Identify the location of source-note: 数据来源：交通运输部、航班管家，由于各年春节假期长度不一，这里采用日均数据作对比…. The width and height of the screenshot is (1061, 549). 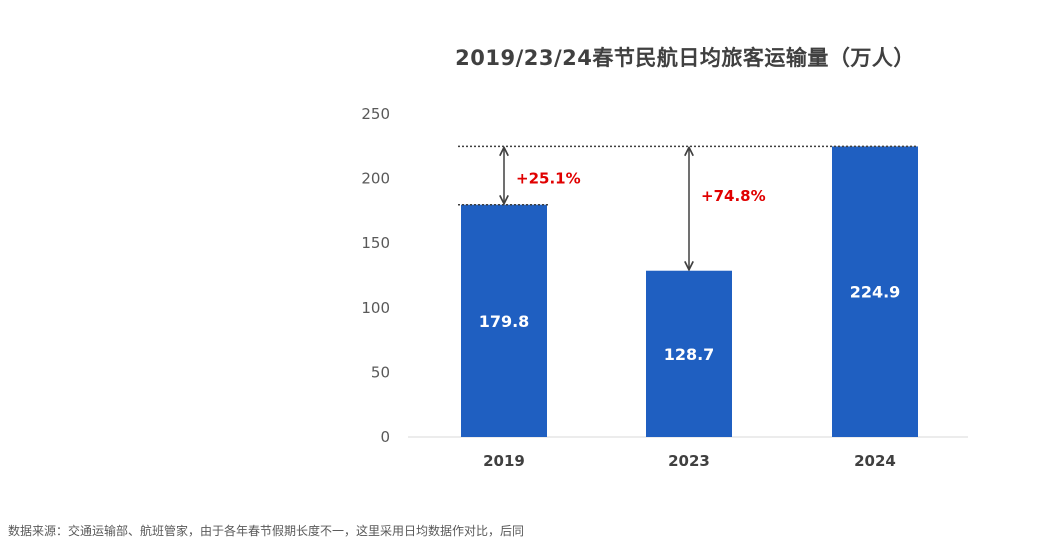
(266, 531).